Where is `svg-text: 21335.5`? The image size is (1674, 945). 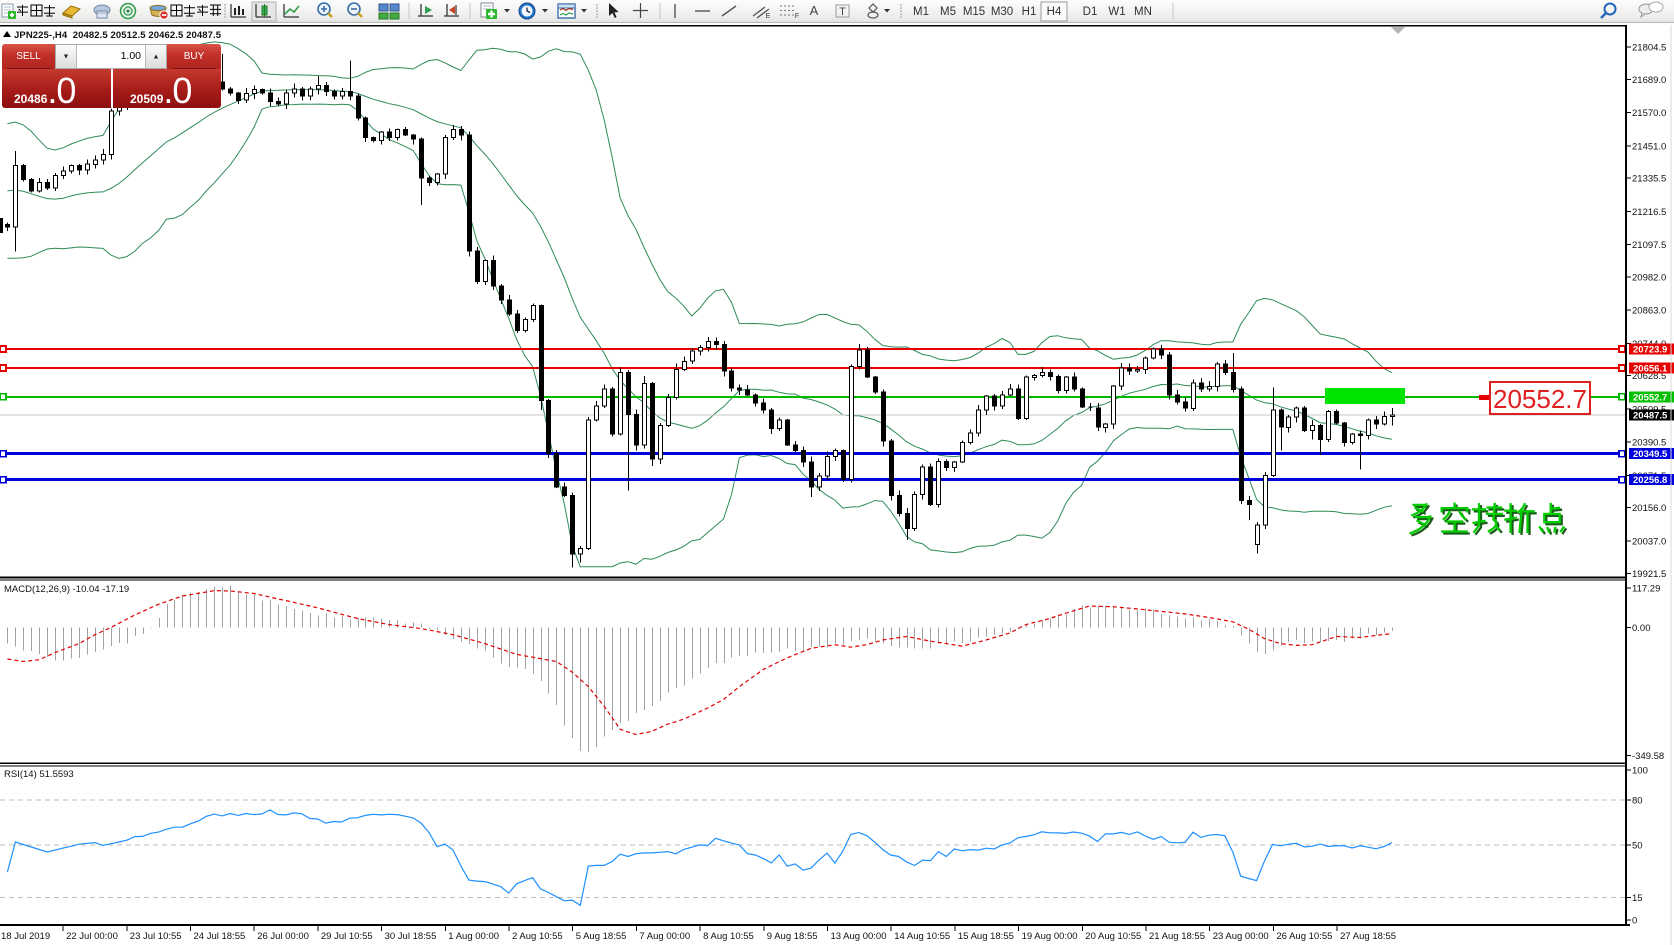 svg-text: 21335.5 is located at coordinates (1649, 179).